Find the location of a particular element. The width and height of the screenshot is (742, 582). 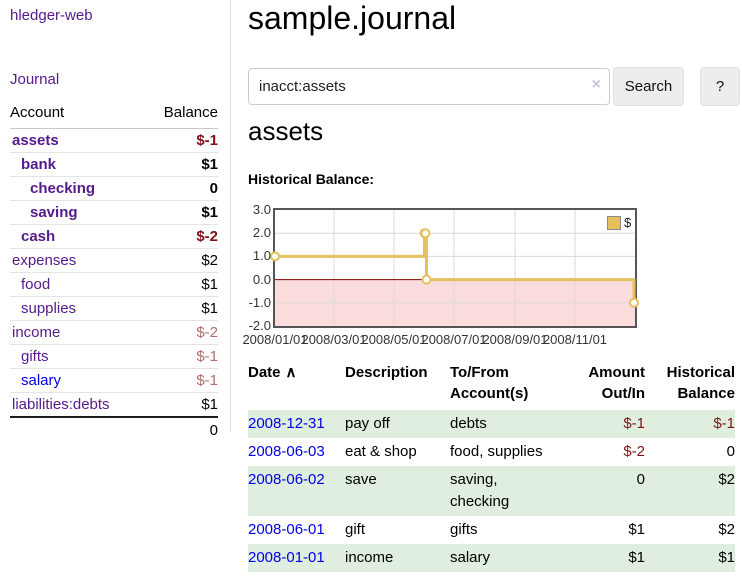

accounts-header-row: Account Balance is located at coordinates (114, 114).